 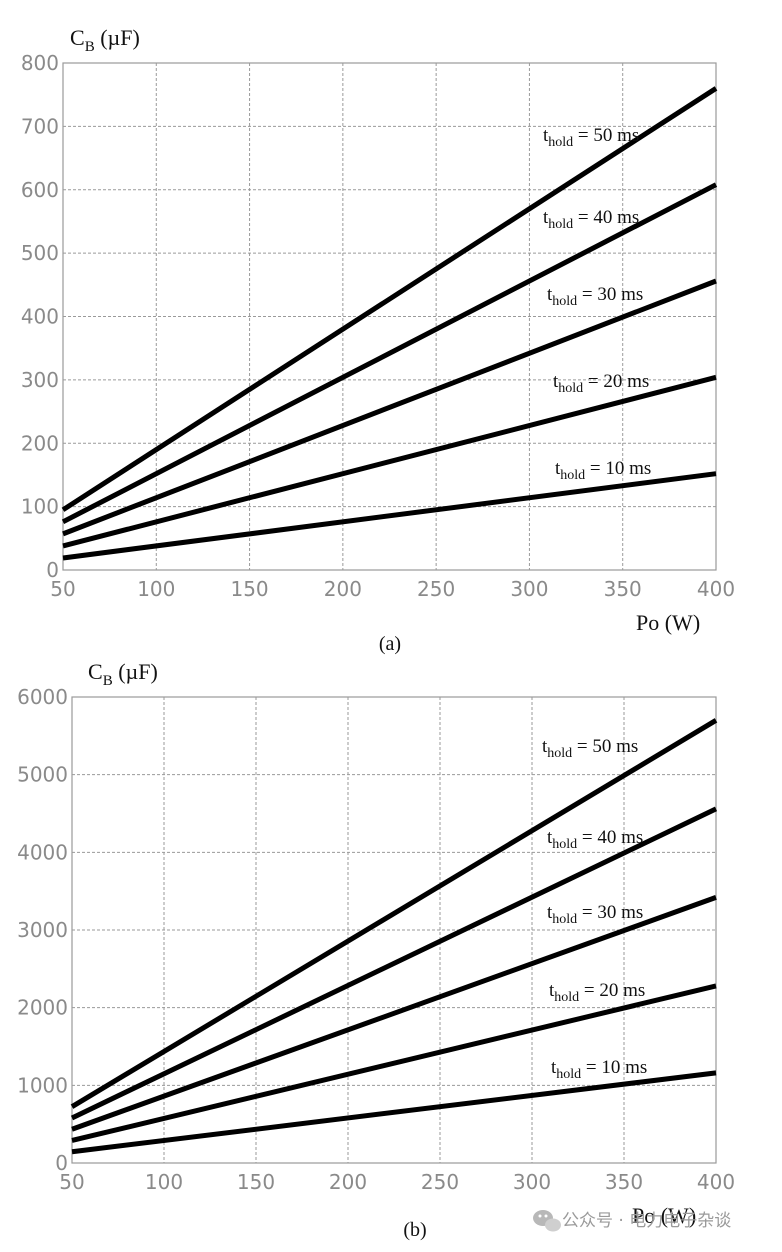 I want to click on watermark-text: 公众号 · 电力电子杂谈, so click(x=646, y=1221).